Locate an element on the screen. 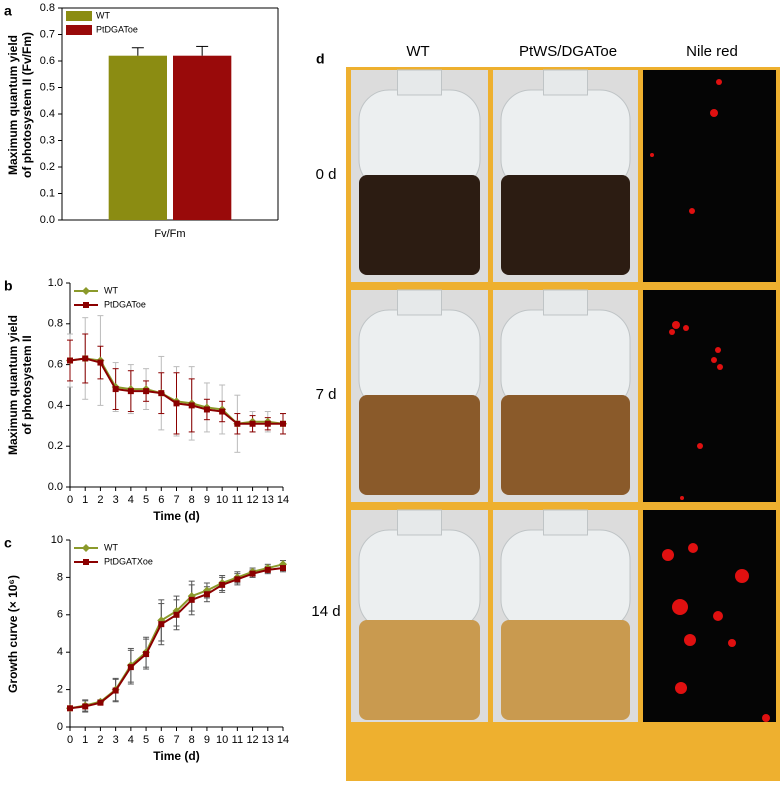  y-tick-label: 2 is located at coordinates (60, 690).